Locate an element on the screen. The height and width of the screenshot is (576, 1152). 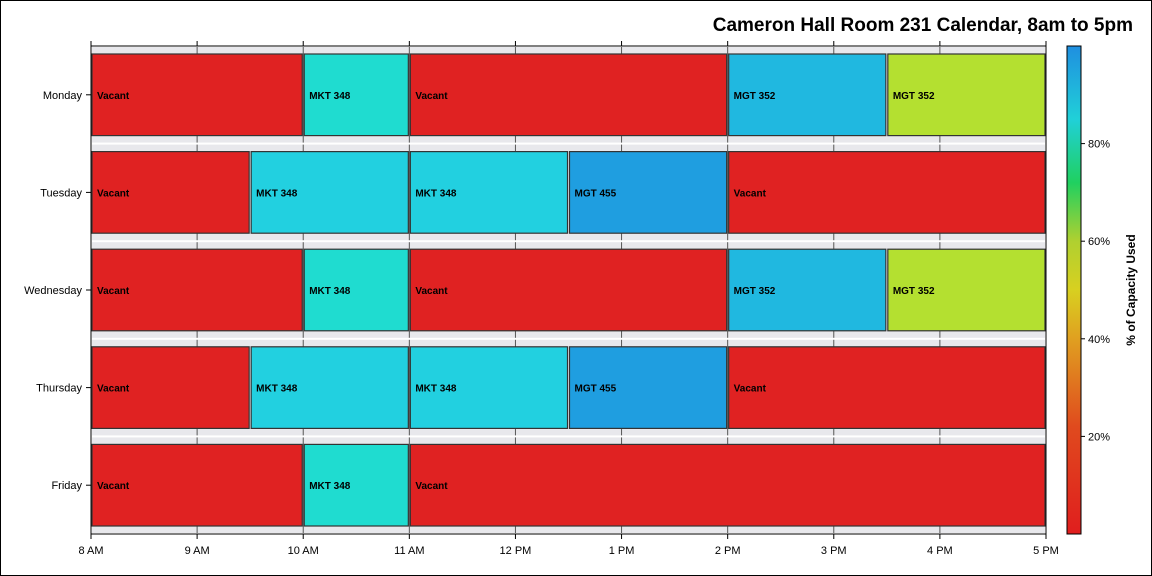
x-tick-label: 5 PM is located at coordinates (1046, 551).